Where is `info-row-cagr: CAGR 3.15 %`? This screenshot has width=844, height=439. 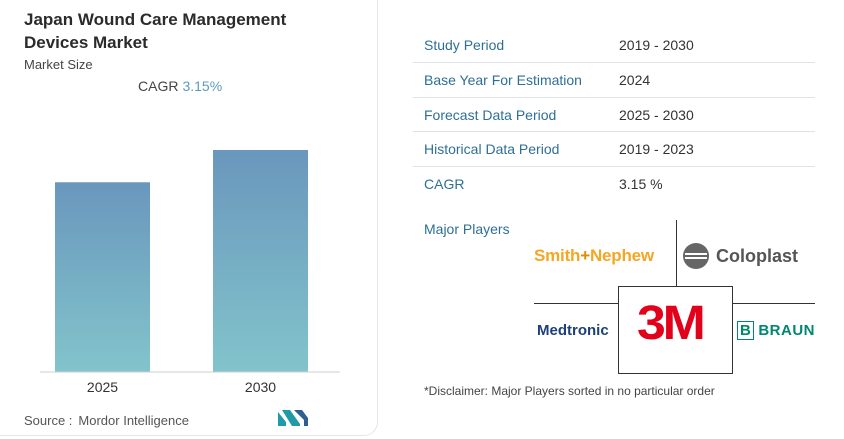 info-row-cagr: CAGR 3.15 % is located at coordinates (614, 184).